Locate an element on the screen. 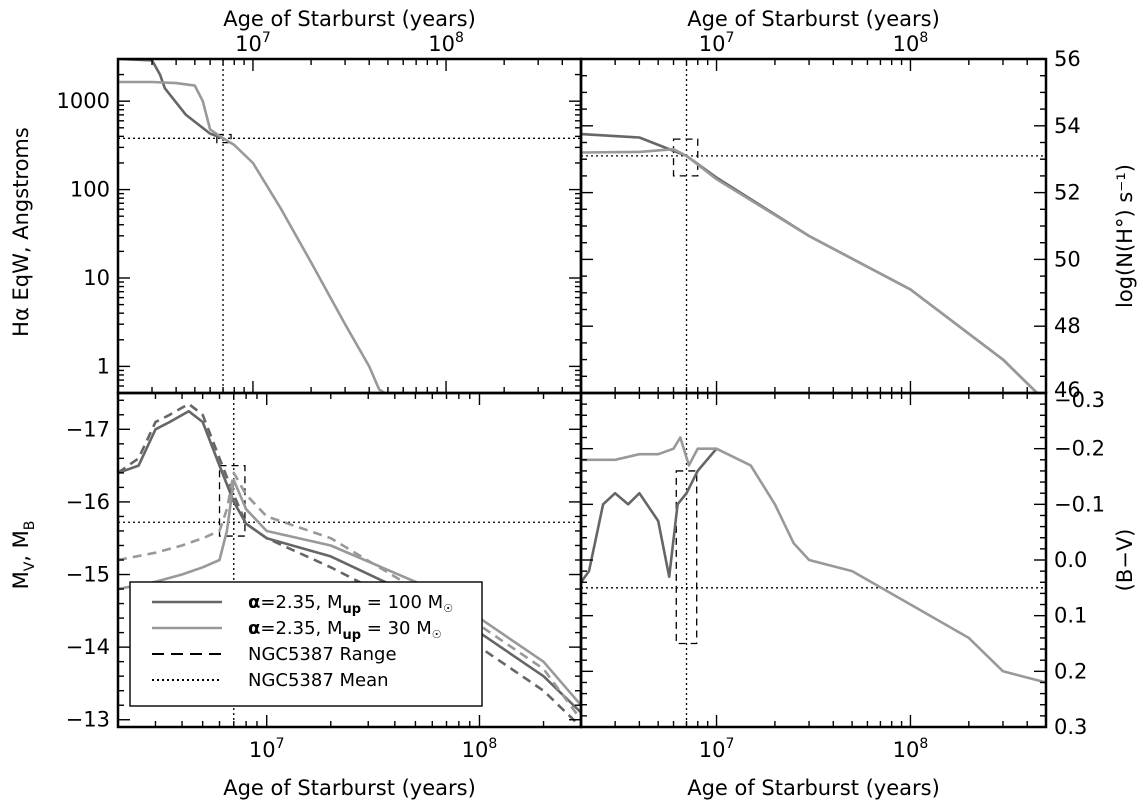 The width and height of the screenshot is (1143, 803). y-tick-label: 52 is located at coordinates (1067, 193).